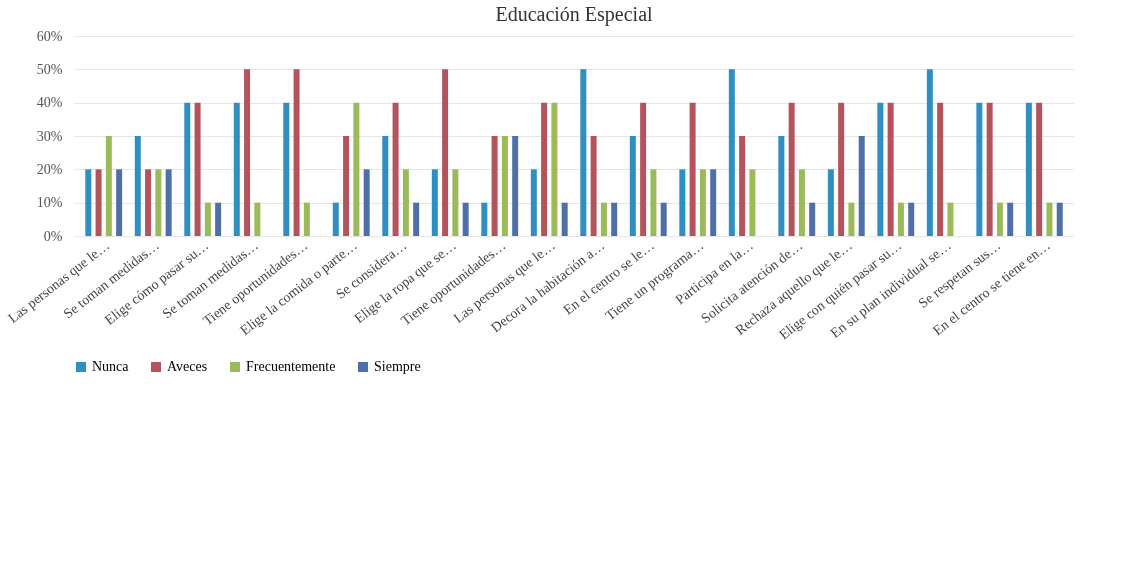 This screenshot has height=581, width=1136. I want to click on y-tick-label: 0%, so click(53, 236).